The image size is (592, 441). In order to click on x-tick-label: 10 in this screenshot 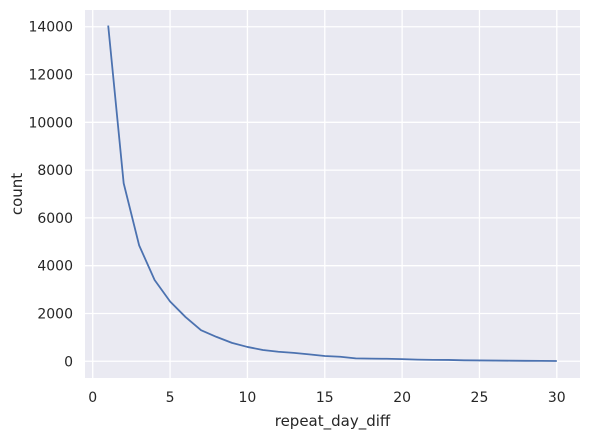, I will do `click(248, 398)`.